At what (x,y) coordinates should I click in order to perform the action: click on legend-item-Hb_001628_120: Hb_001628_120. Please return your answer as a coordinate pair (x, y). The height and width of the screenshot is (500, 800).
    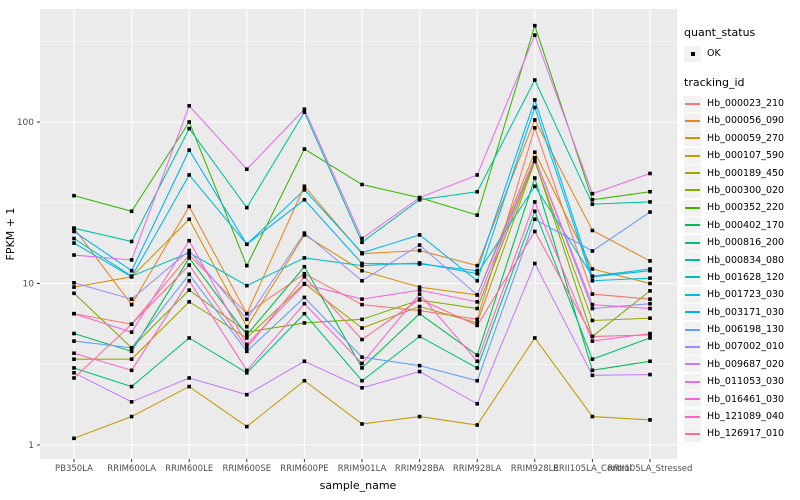
    Looking at the image, I should click on (741, 277).